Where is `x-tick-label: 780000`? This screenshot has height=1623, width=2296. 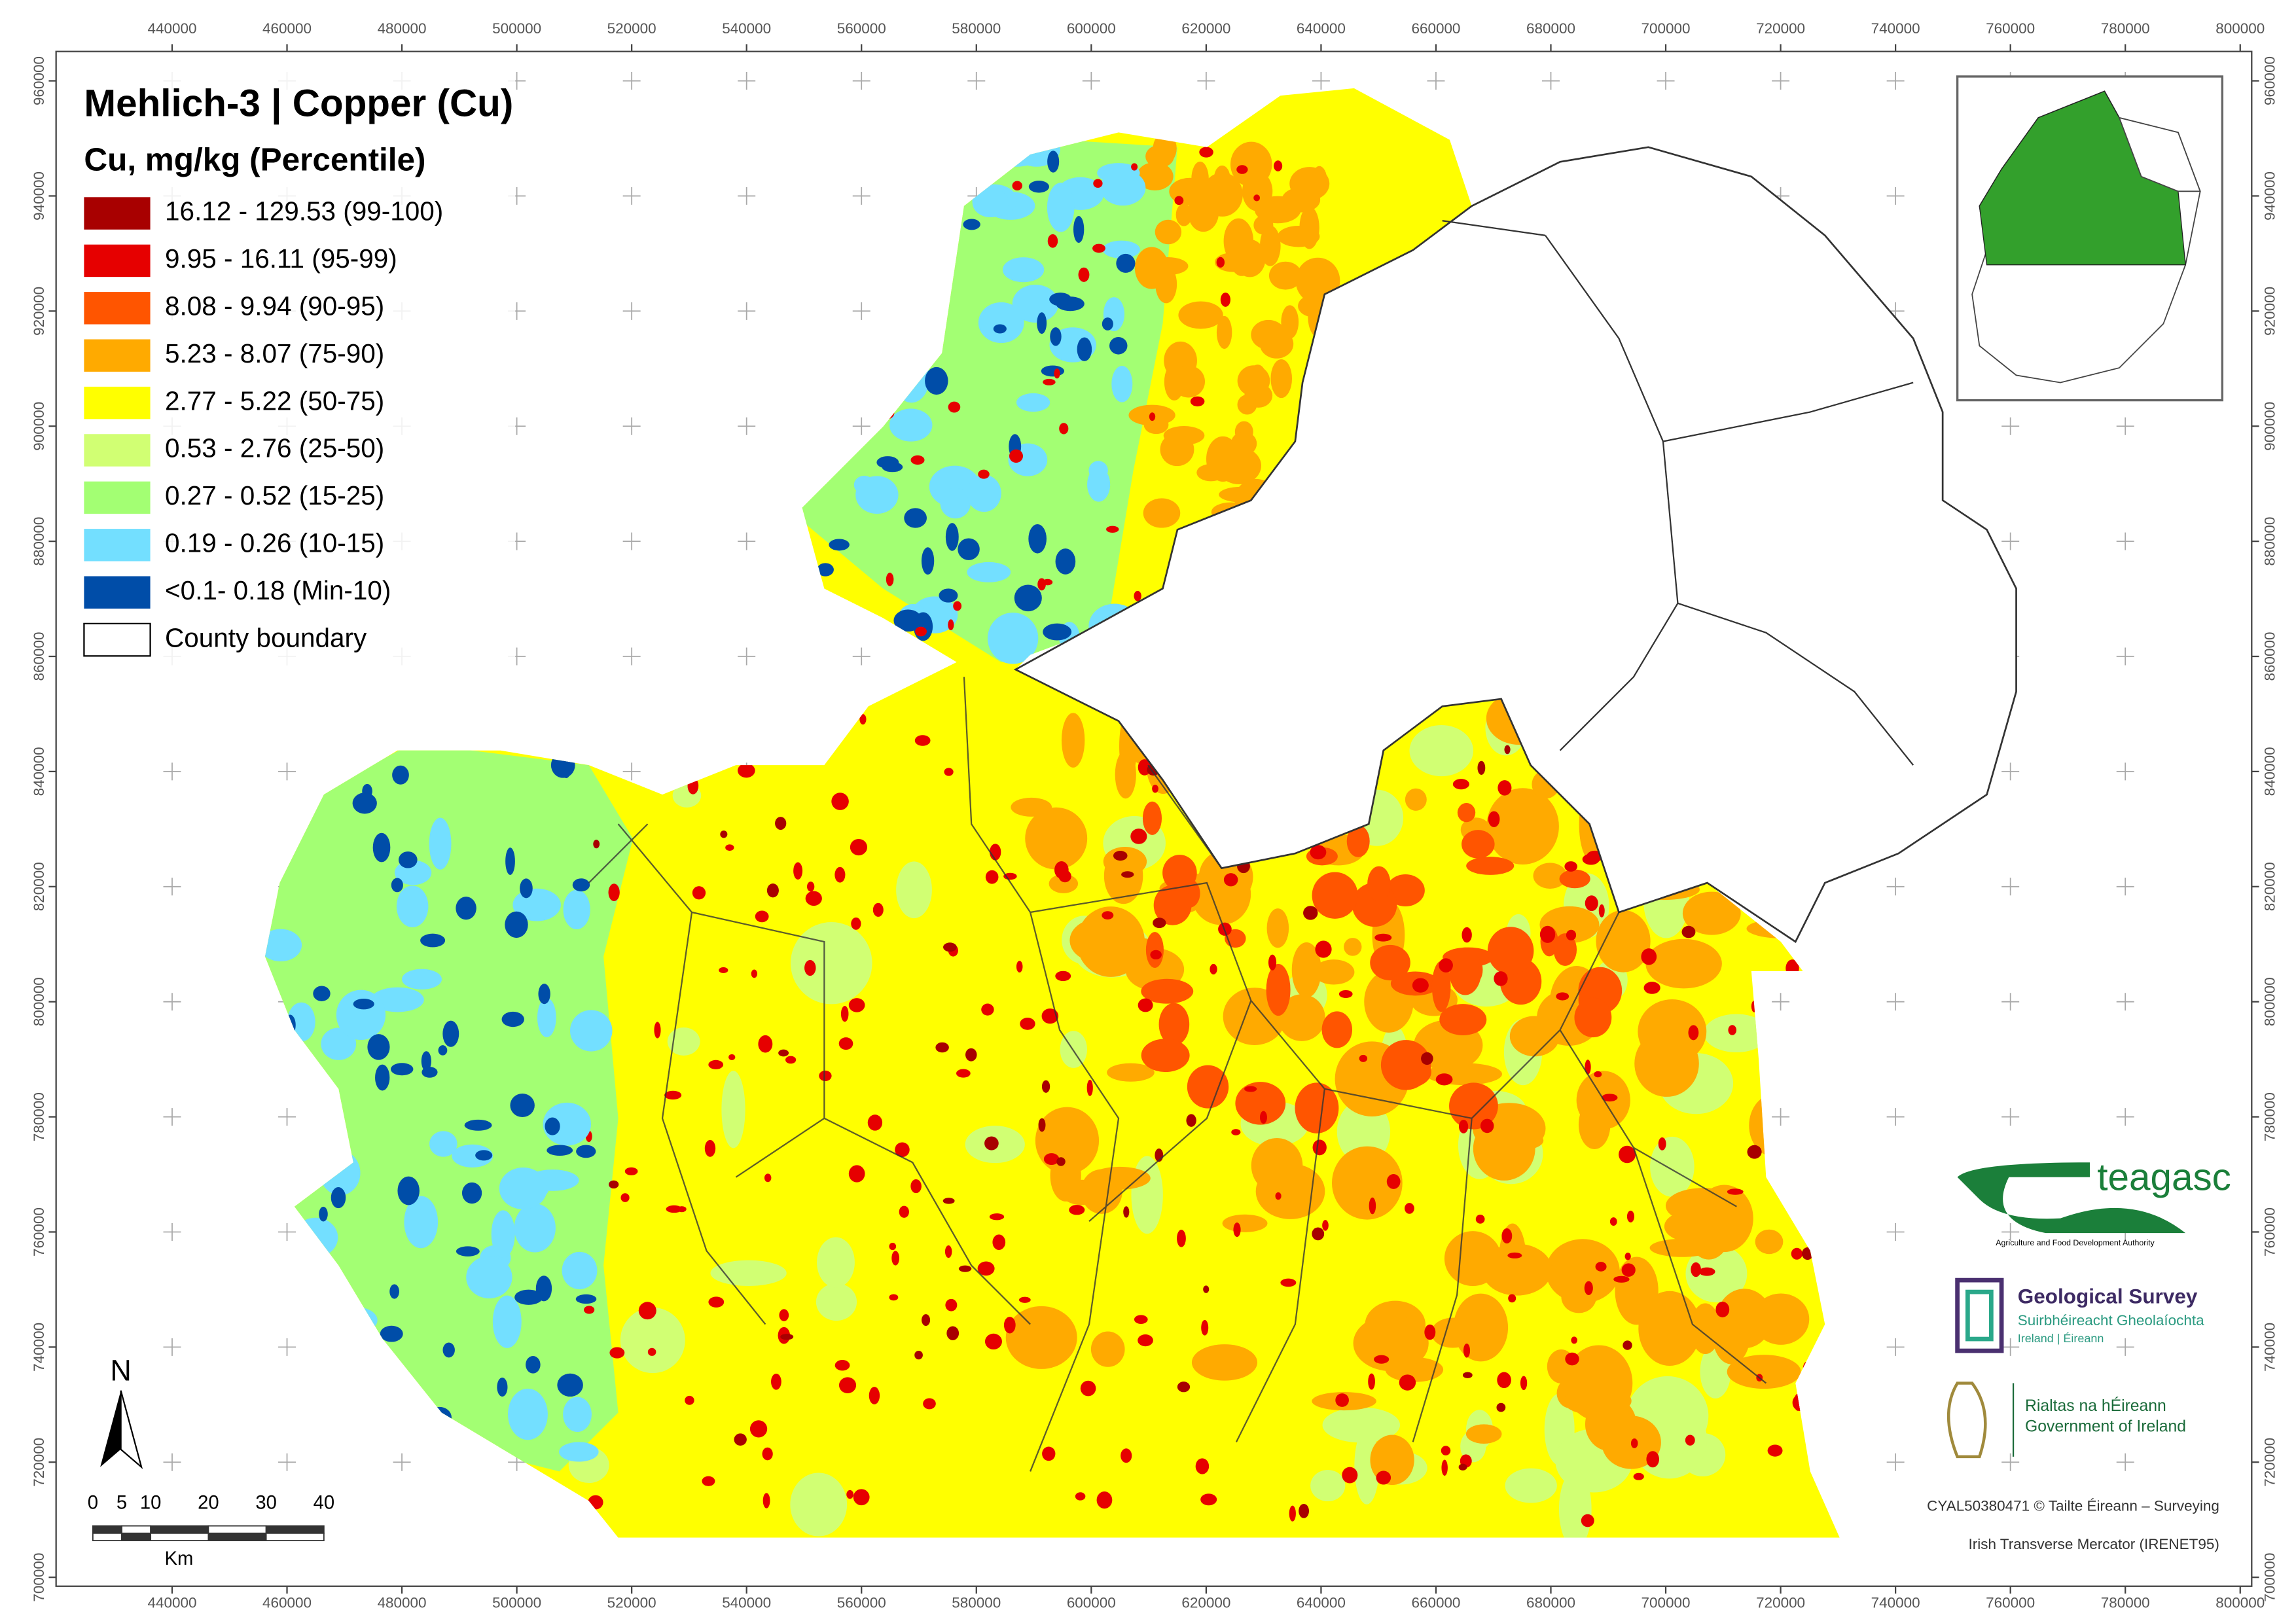 x-tick-label: 780000 is located at coordinates (2125, 28).